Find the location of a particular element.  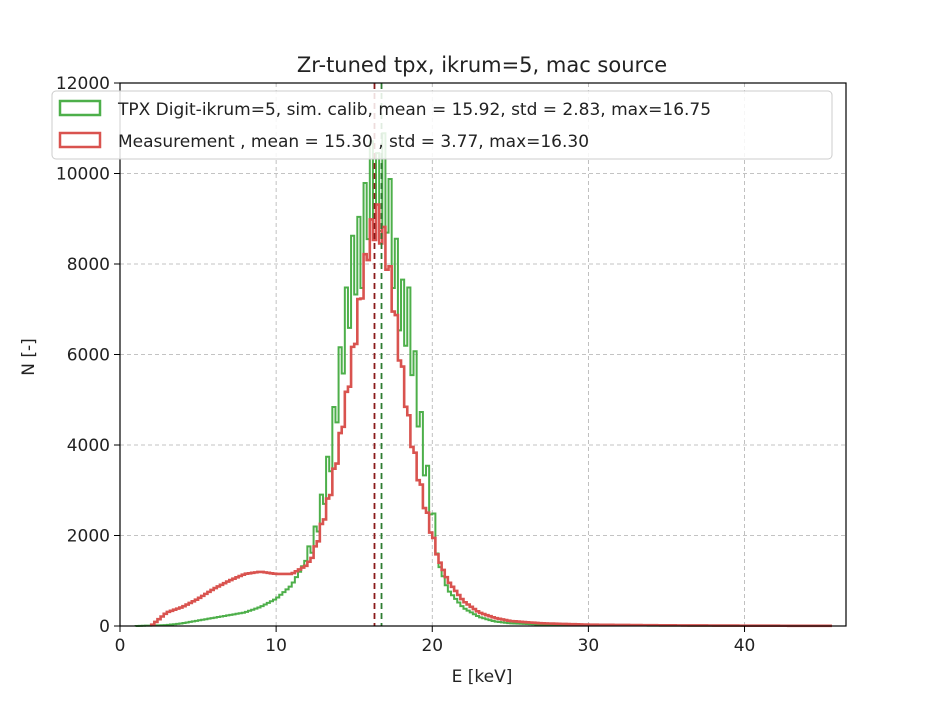

x-tick-label: 20 is located at coordinates (432, 646).